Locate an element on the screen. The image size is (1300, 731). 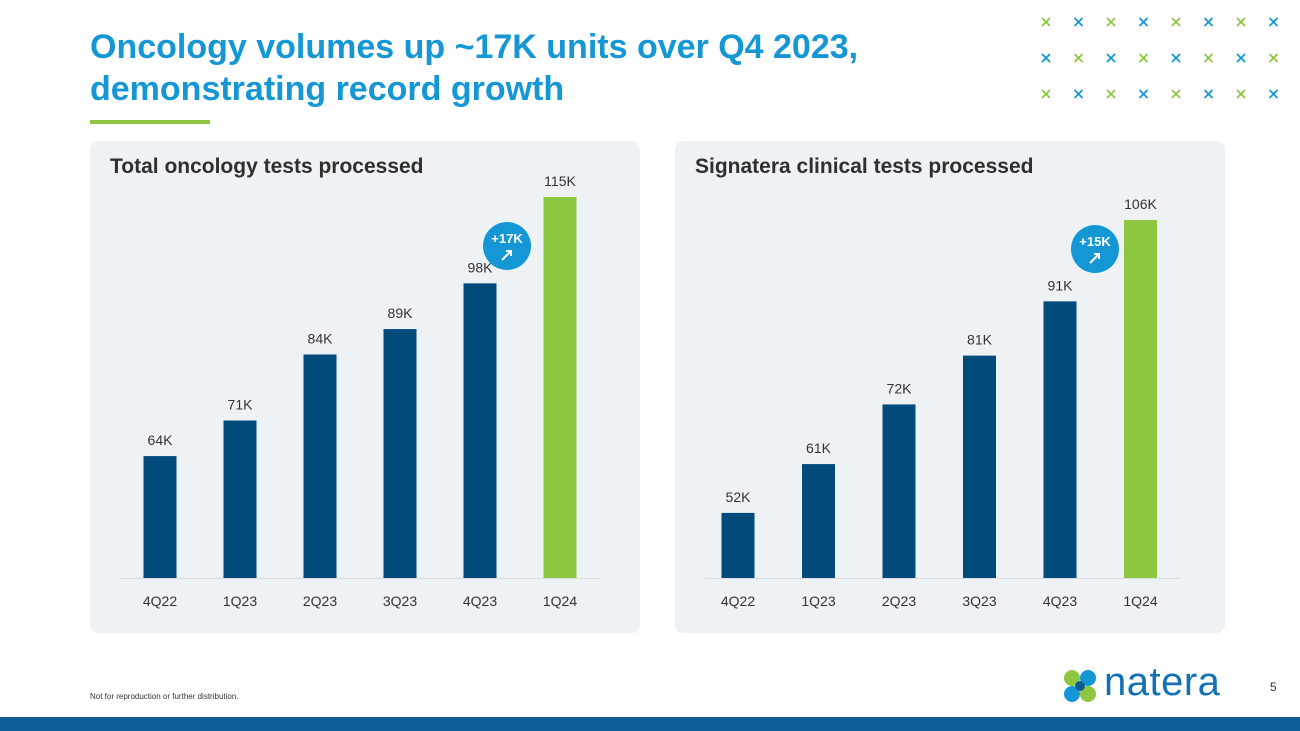
data-label: 89K is located at coordinates (401, 313).